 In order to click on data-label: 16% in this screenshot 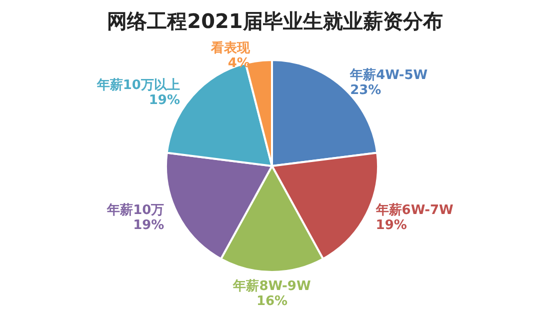, I will do `click(272, 301)`.